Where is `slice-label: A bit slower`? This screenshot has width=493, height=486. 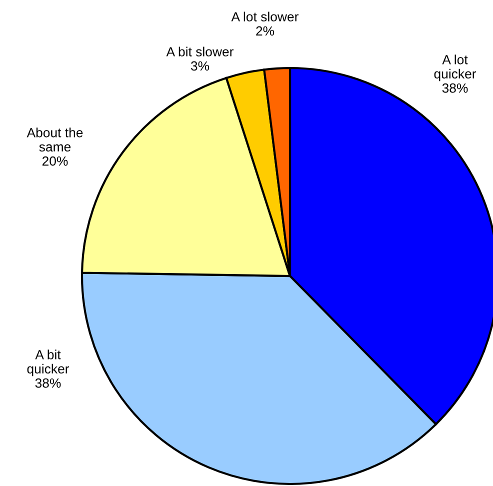 slice-label: A bit slower is located at coordinates (200, 51).